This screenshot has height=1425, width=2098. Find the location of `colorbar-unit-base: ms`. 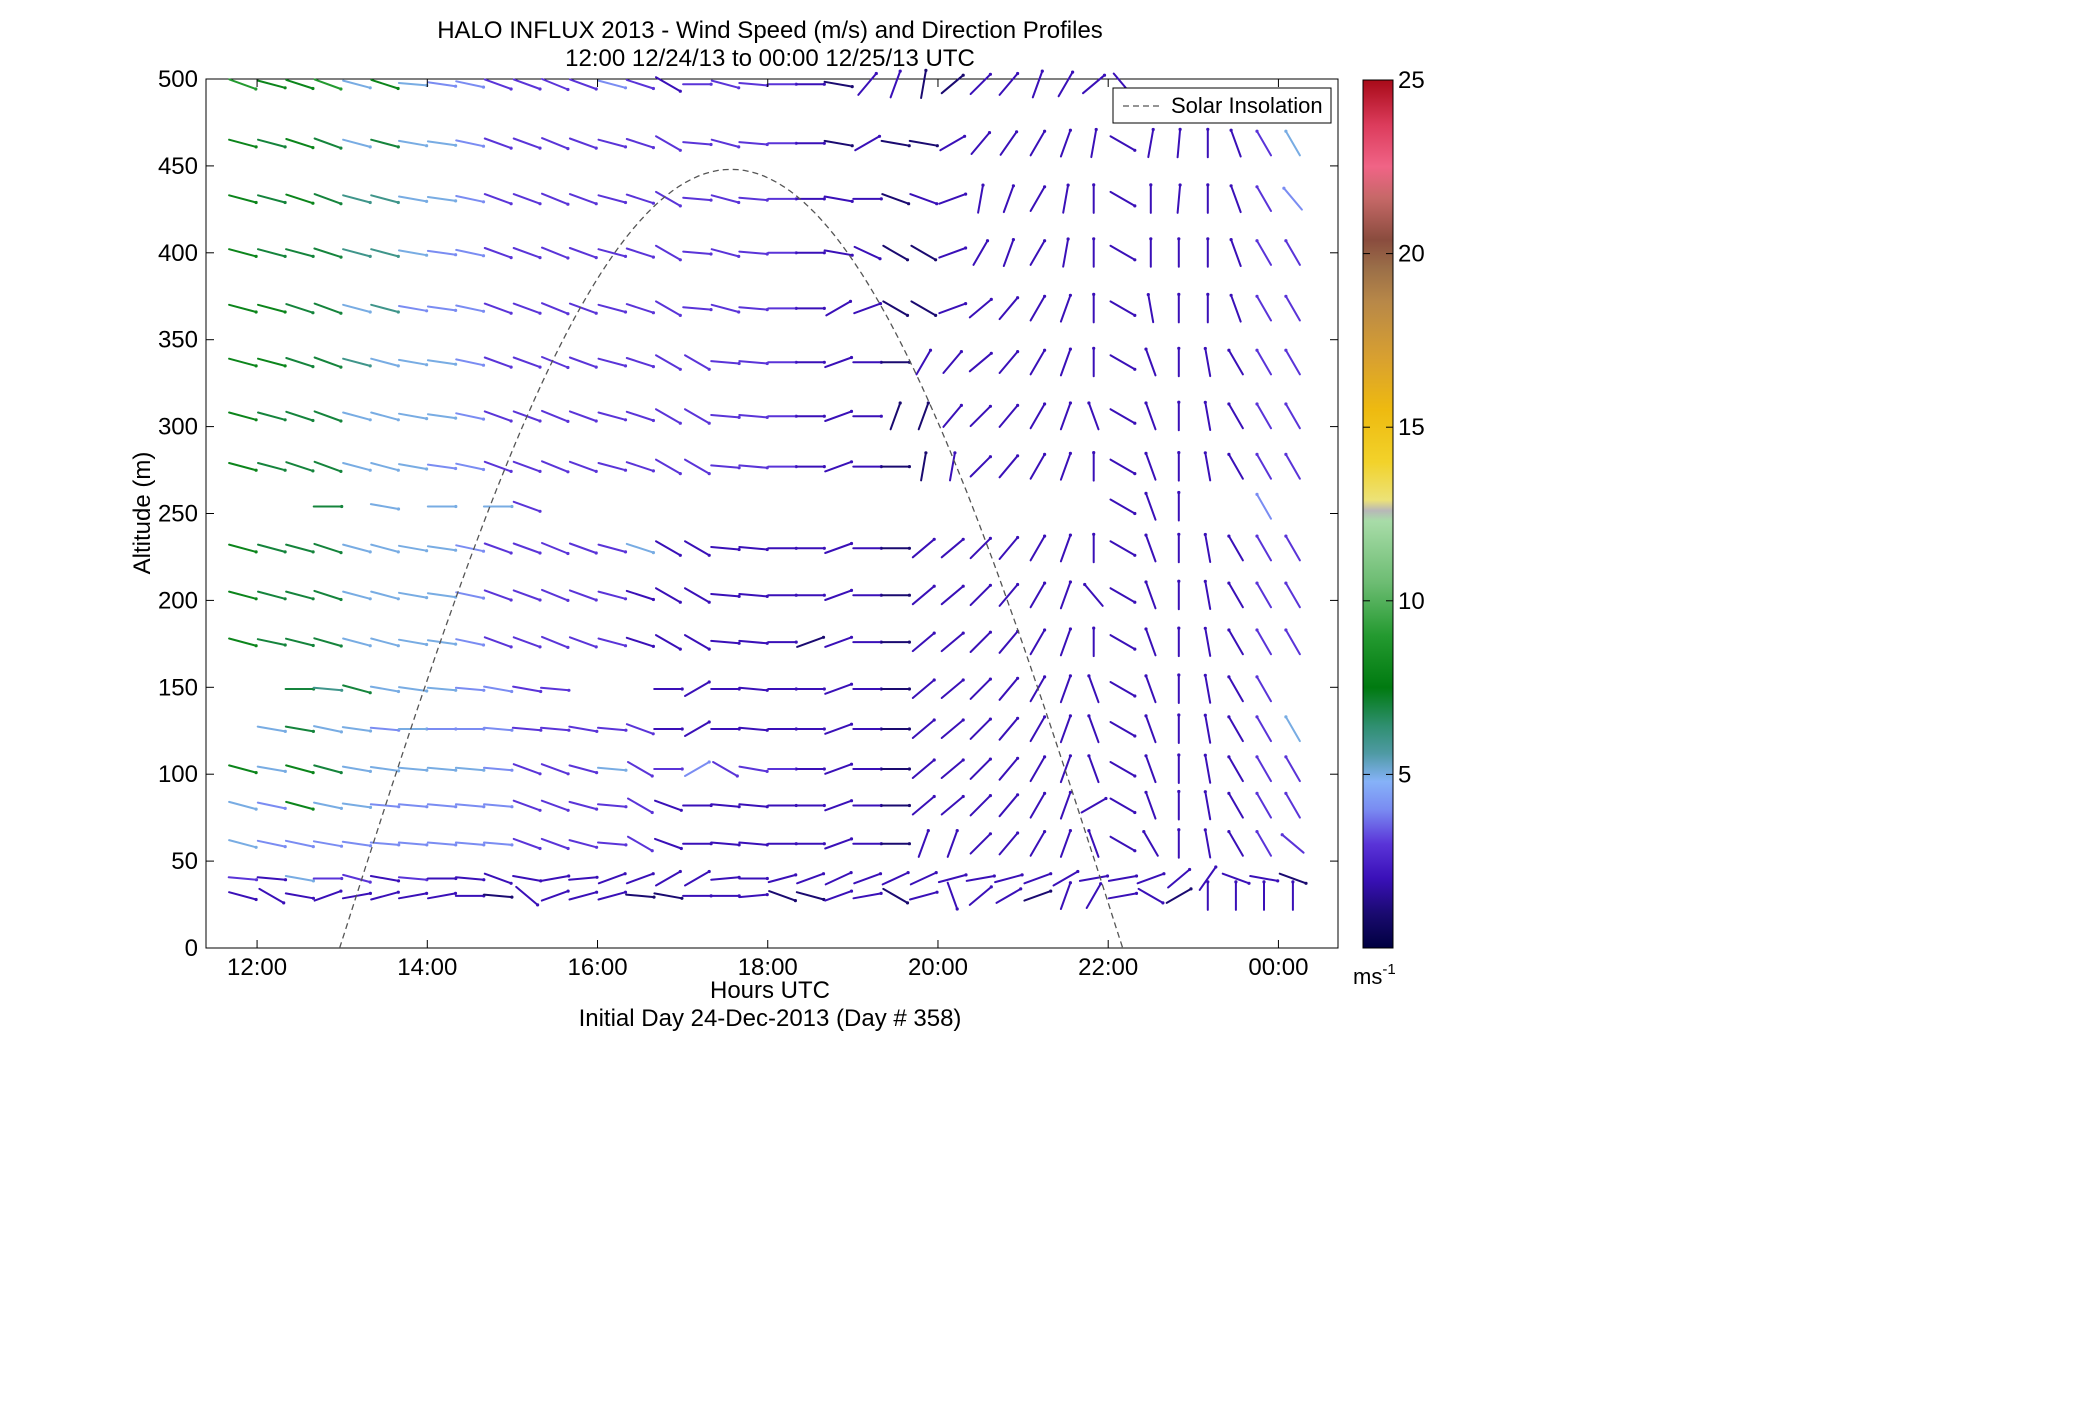

colorbar-unit-base: ms is located at coordinates (1367, 976).